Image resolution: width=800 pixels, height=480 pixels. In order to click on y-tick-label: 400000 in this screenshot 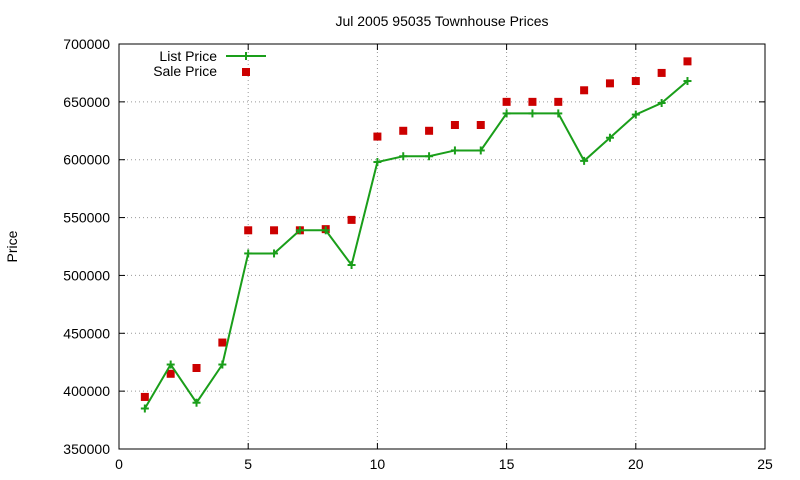, I will do `click(86, 391)`.